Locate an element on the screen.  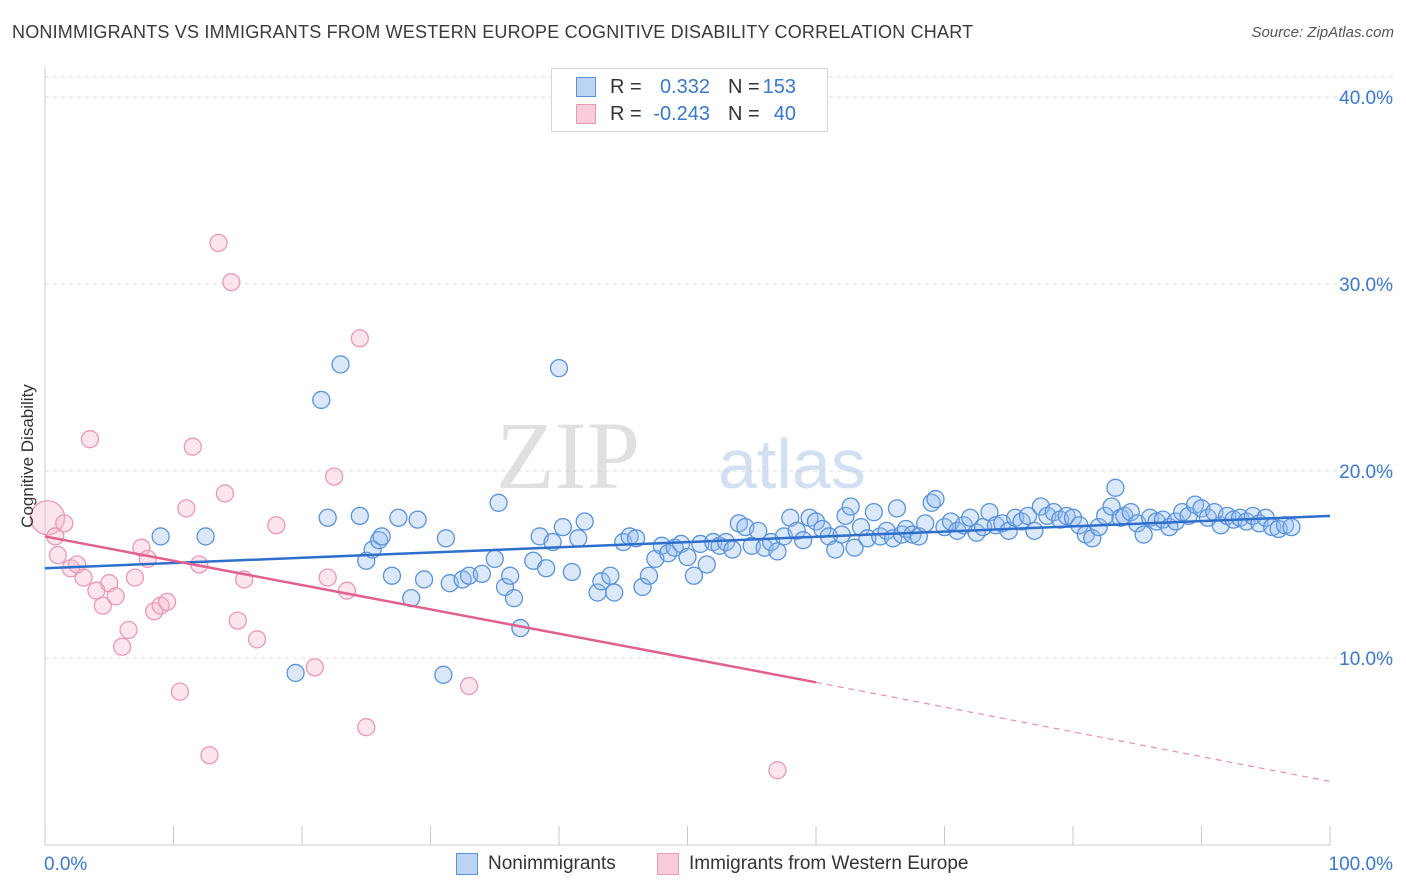
trendline-immigrants is located at coordinates (430, 609).